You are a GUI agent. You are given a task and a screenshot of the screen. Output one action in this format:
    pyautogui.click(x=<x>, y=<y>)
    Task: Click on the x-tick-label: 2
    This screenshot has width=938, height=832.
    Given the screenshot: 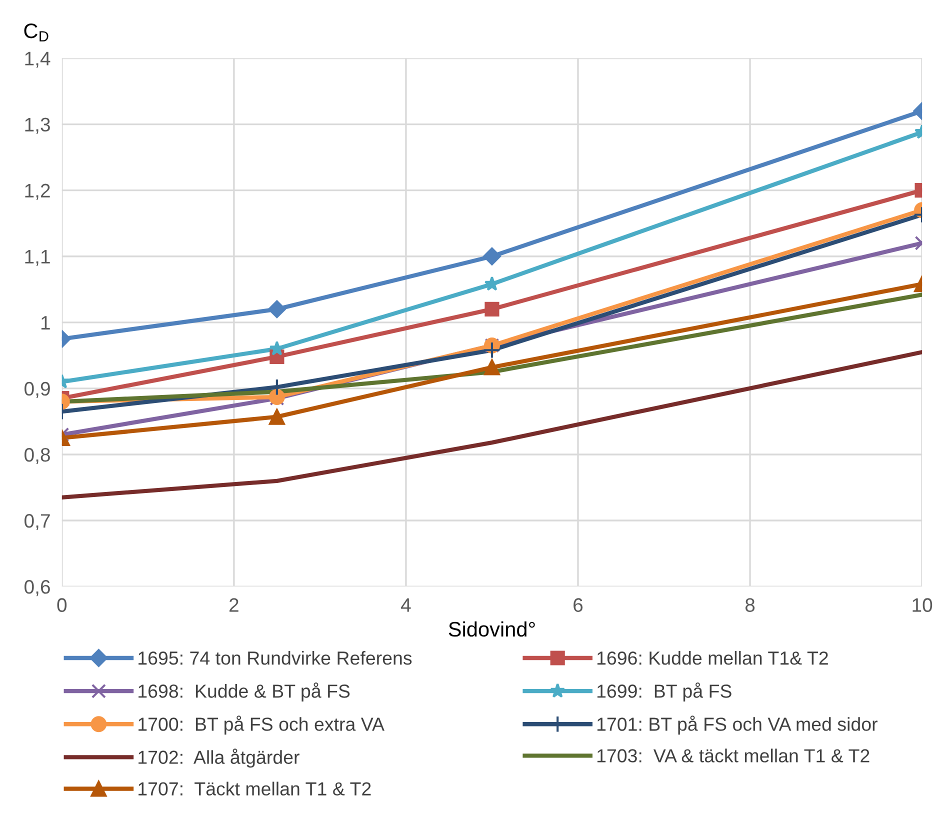 What is the action you would take?
    pyautogui.click(x=234, y=605)
    